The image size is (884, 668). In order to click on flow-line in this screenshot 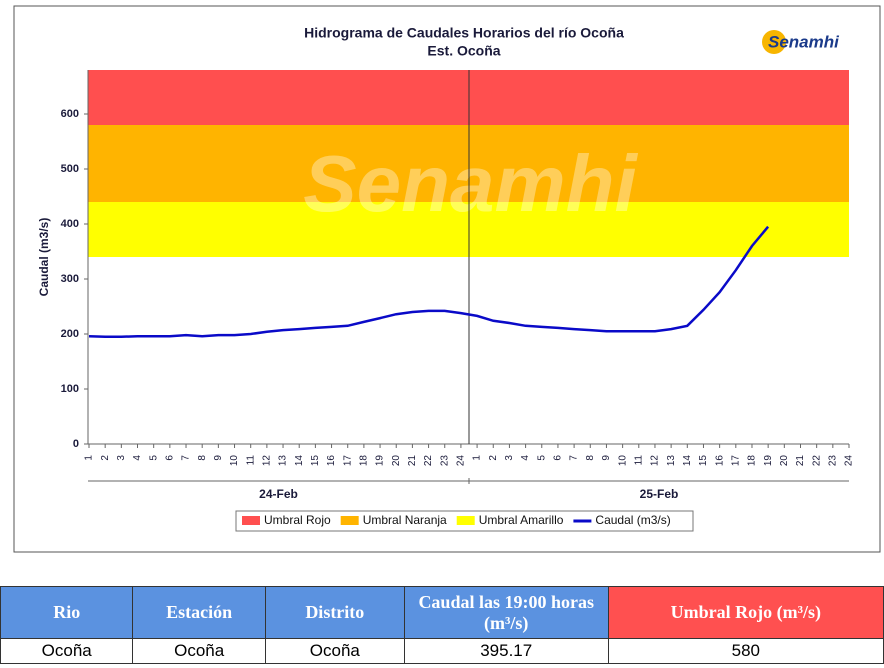, I will do `click(429, 282)`.